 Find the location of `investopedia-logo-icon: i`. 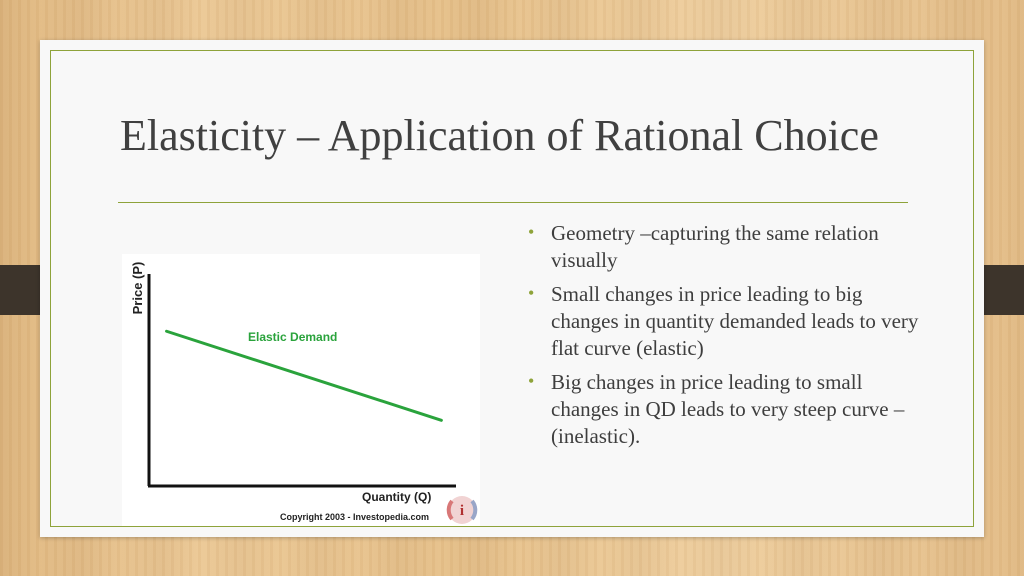

investopedia-logo-icon: i is located at coordinates (462, 510).